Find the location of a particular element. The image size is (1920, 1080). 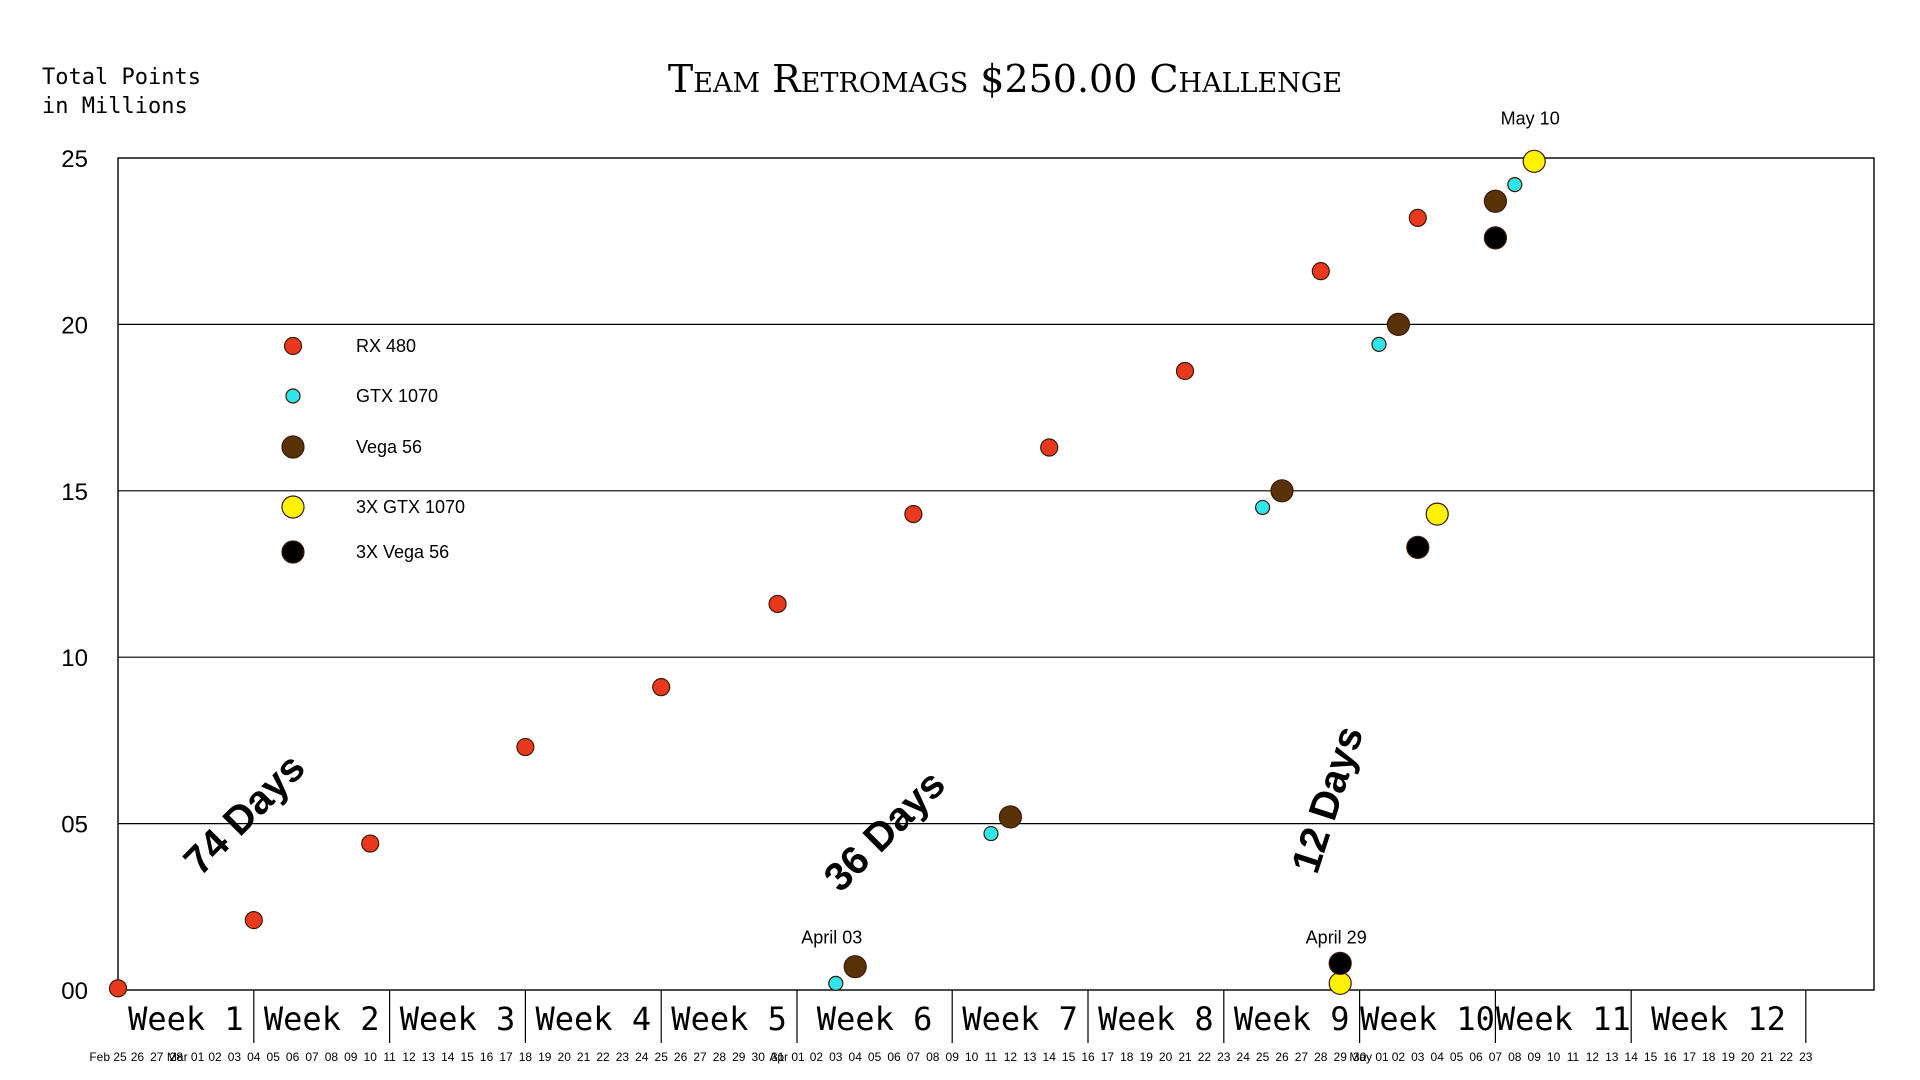

y-tick-label: 25 is located at coordinates (74, 159).